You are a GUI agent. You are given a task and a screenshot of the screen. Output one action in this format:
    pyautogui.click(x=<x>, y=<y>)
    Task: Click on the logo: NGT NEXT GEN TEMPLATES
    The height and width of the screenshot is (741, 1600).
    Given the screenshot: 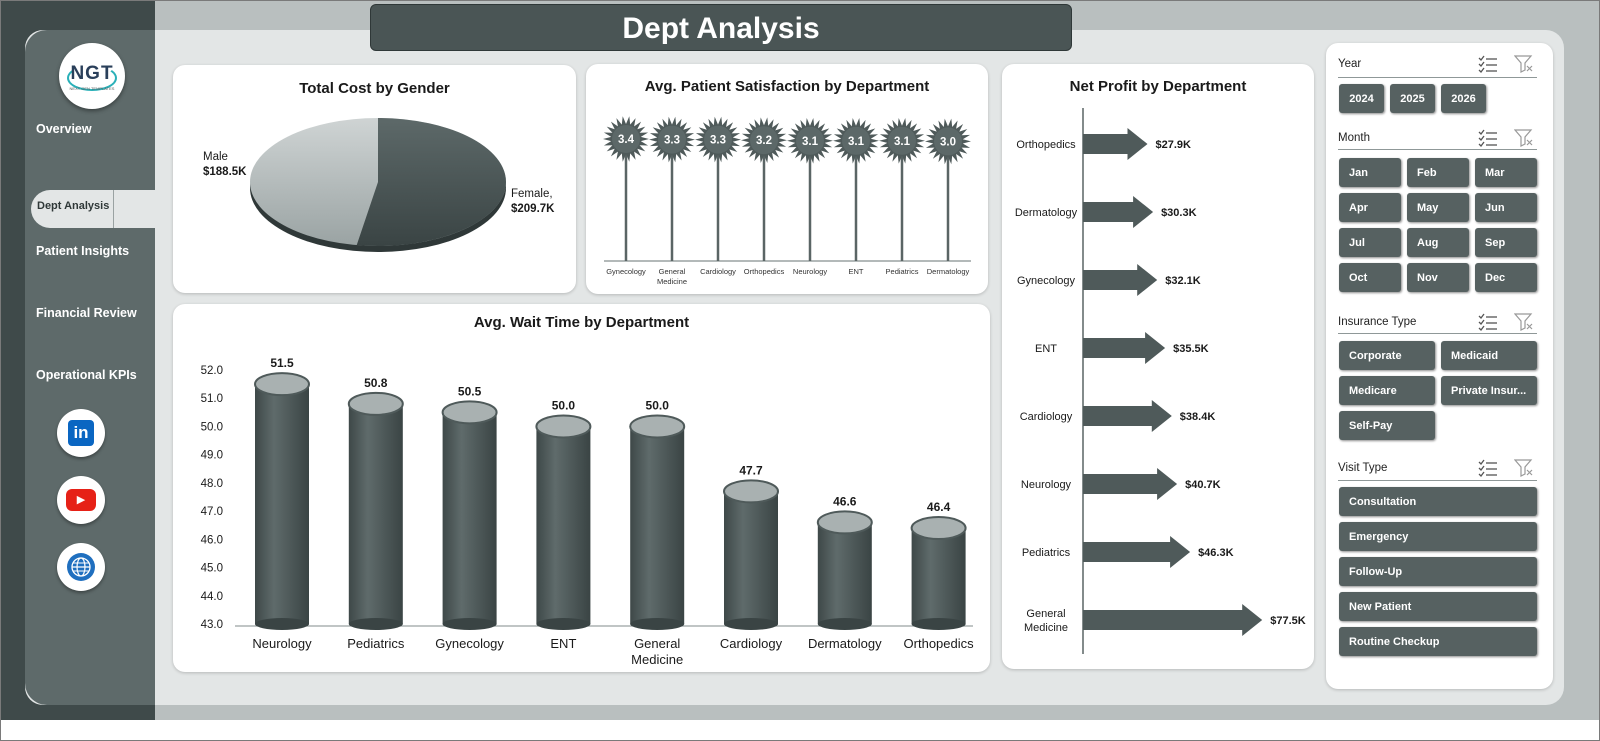 What is the action you would take?
    pyautogui.click(x=92, y=76)
    